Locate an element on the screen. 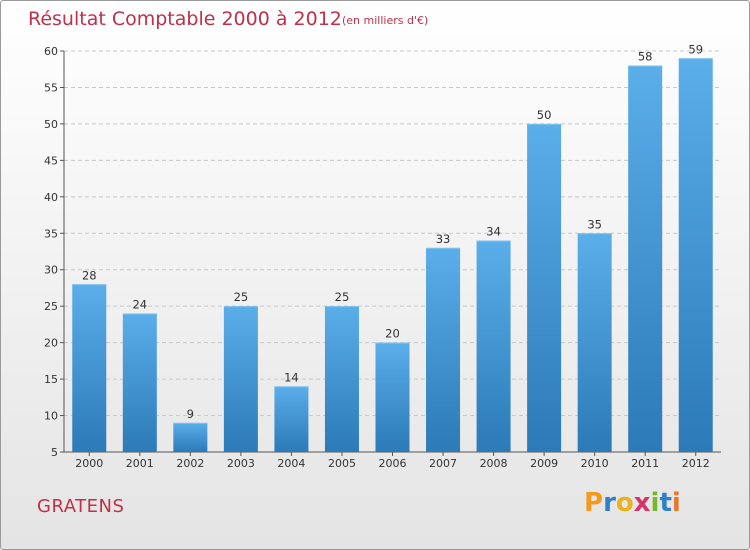  data-label: 50 is located at coordinates (544, 115).